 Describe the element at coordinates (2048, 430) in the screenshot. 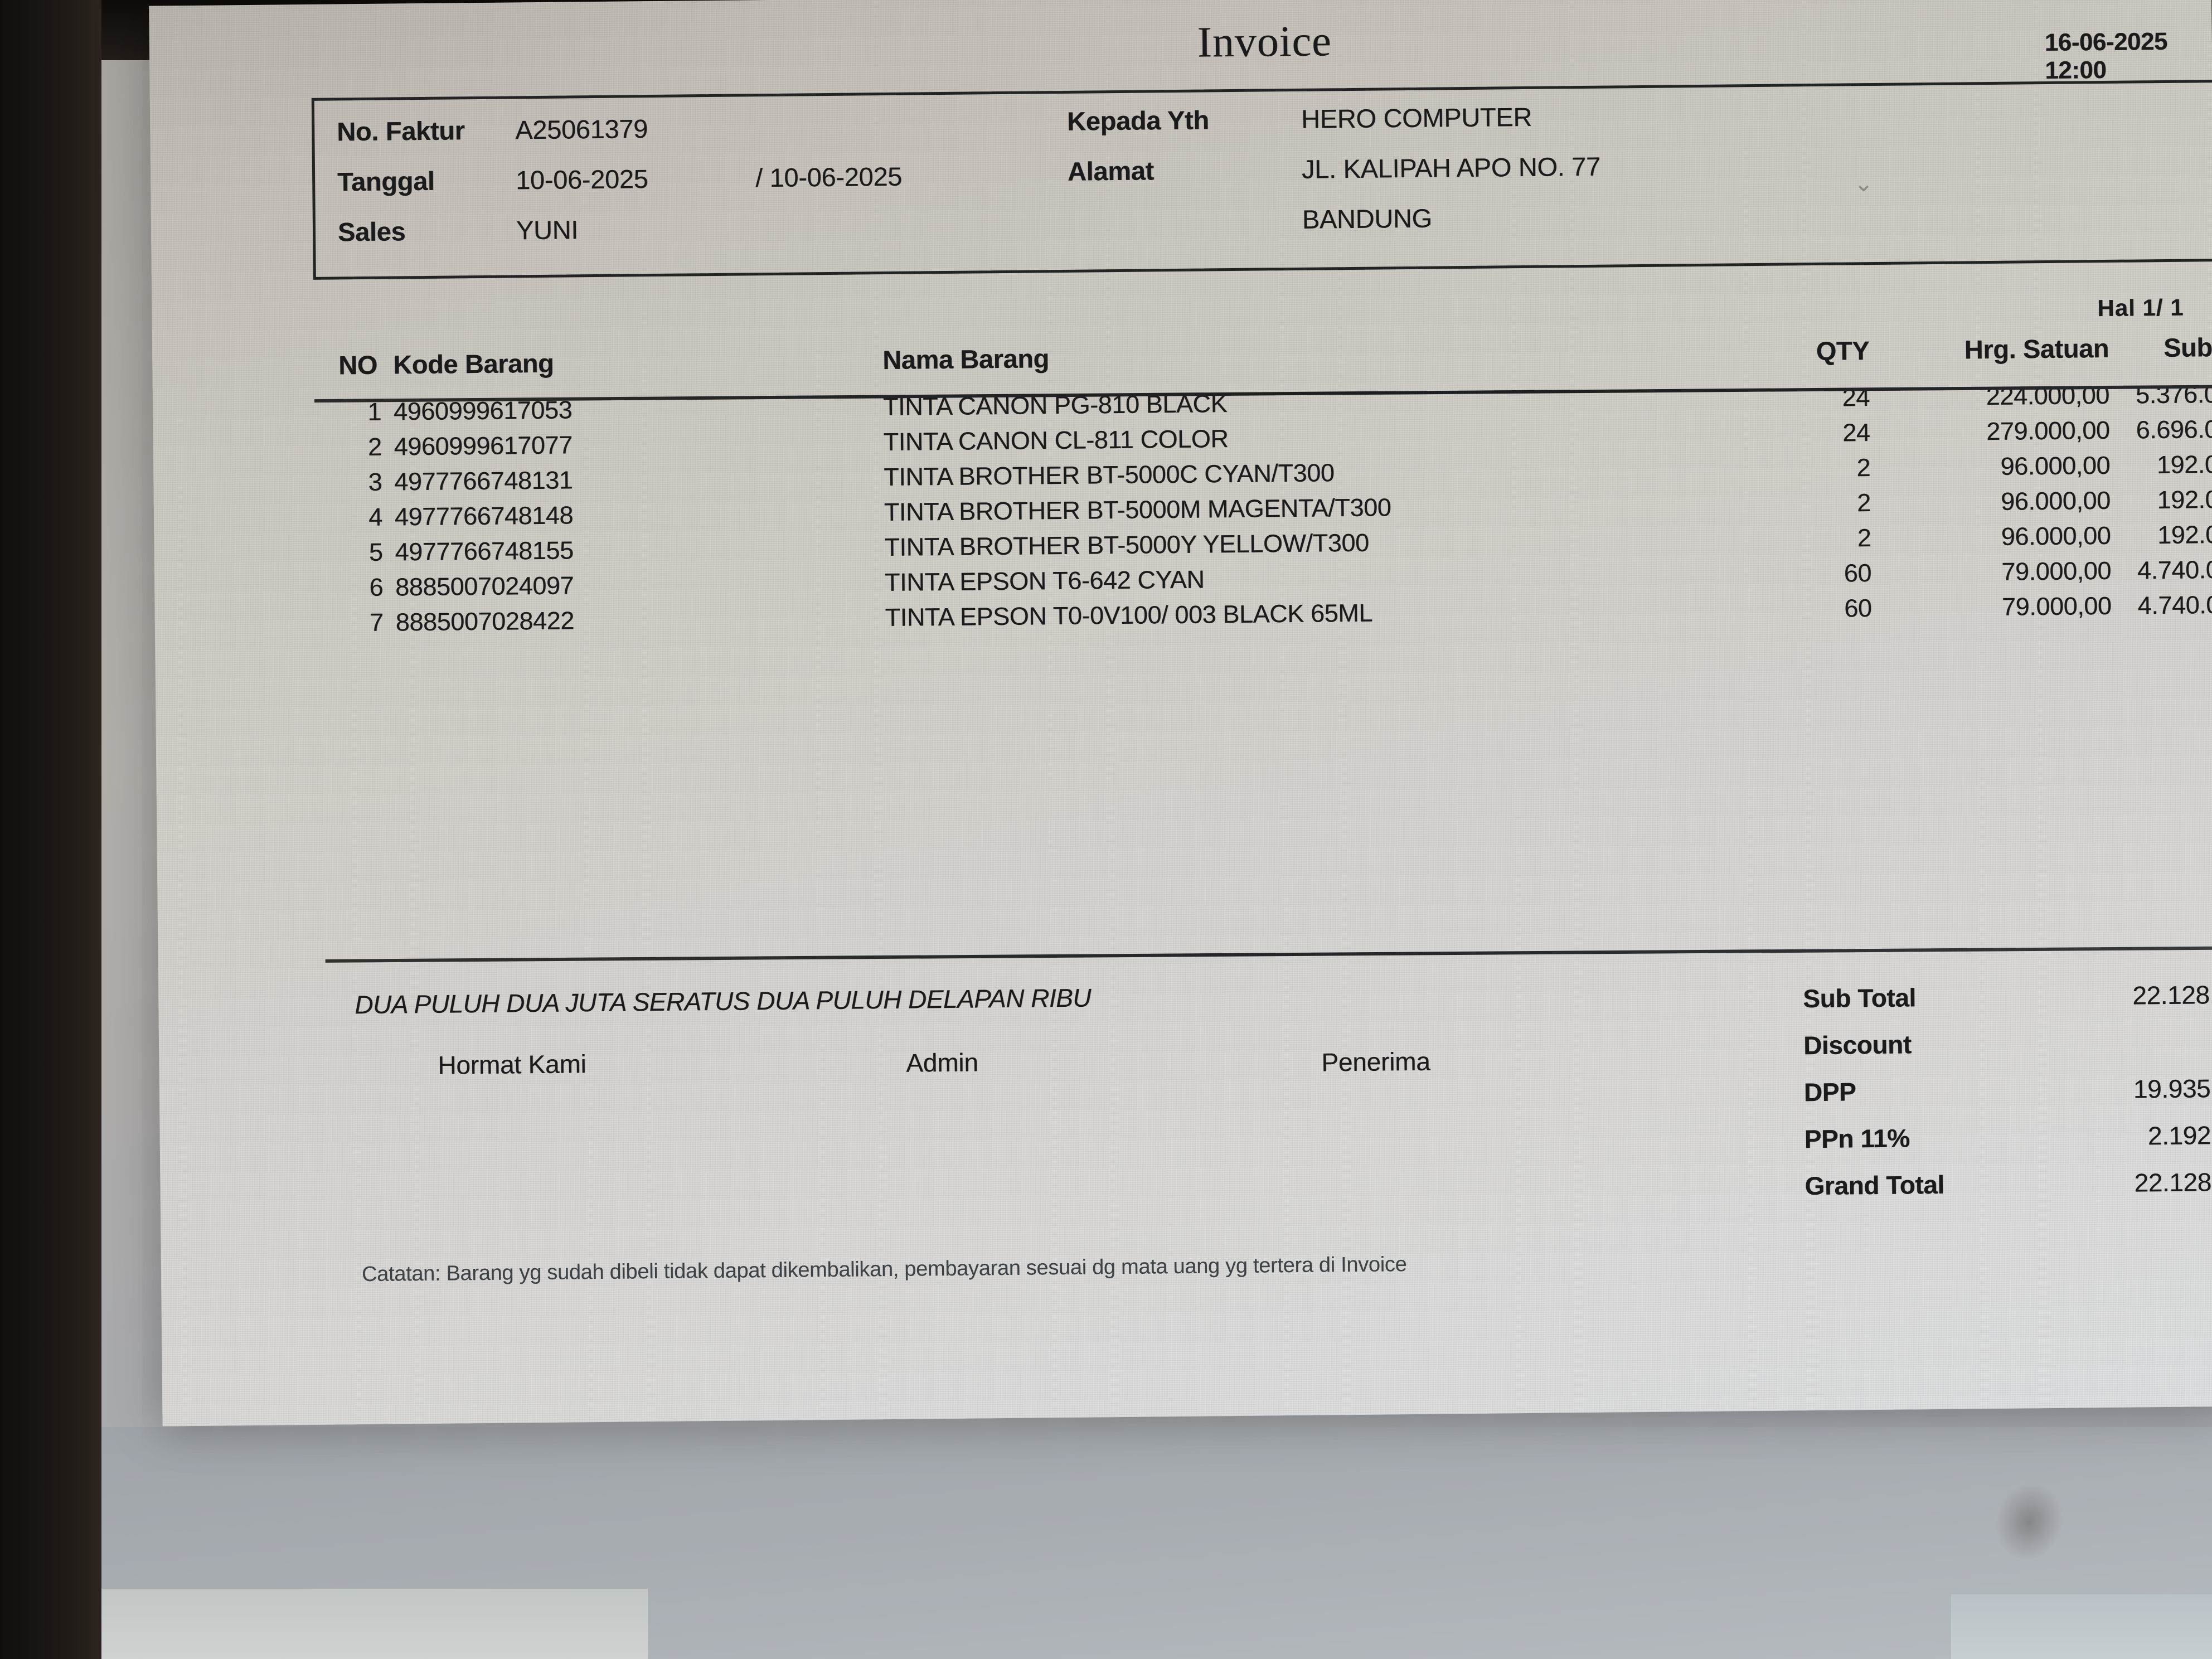

I see `cell-harga: 279.000,00` at that location.